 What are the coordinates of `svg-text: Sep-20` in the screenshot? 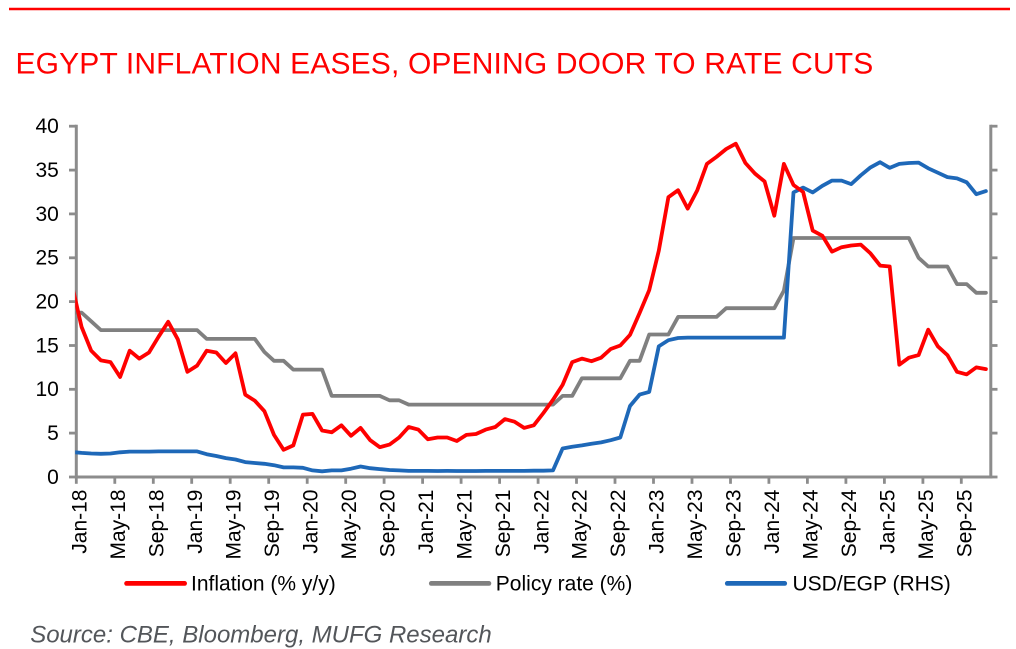 It's located at (387, 524).